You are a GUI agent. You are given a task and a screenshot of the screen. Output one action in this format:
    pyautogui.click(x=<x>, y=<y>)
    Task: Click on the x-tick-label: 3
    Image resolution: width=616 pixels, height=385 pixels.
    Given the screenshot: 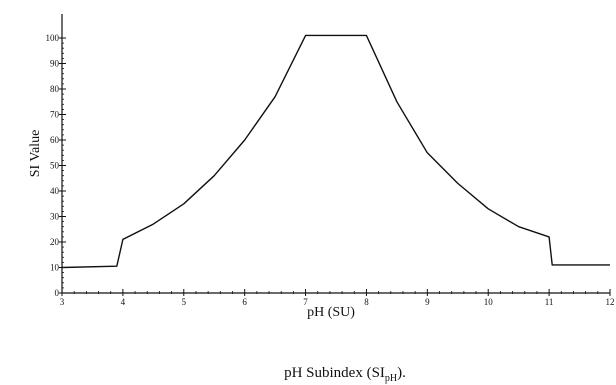 What is the action you would take?
    pyautogui.click(x=62, y=302)
    